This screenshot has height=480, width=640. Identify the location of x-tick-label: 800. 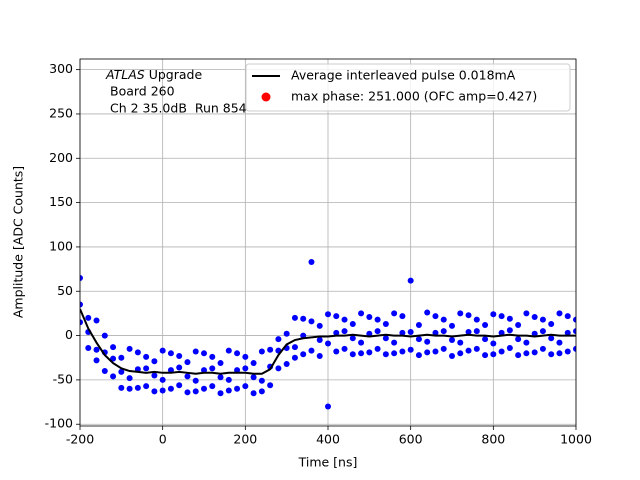
(493, 439).